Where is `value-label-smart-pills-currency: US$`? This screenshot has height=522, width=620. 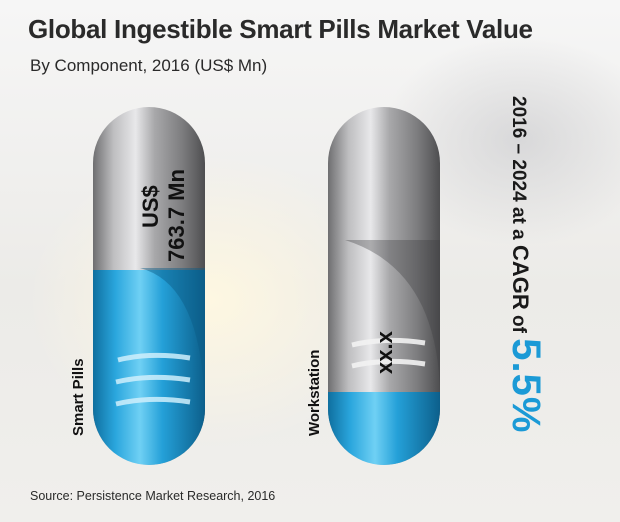
value-label-smart-pills-currency: US$ is located at coordinates (150, 206).